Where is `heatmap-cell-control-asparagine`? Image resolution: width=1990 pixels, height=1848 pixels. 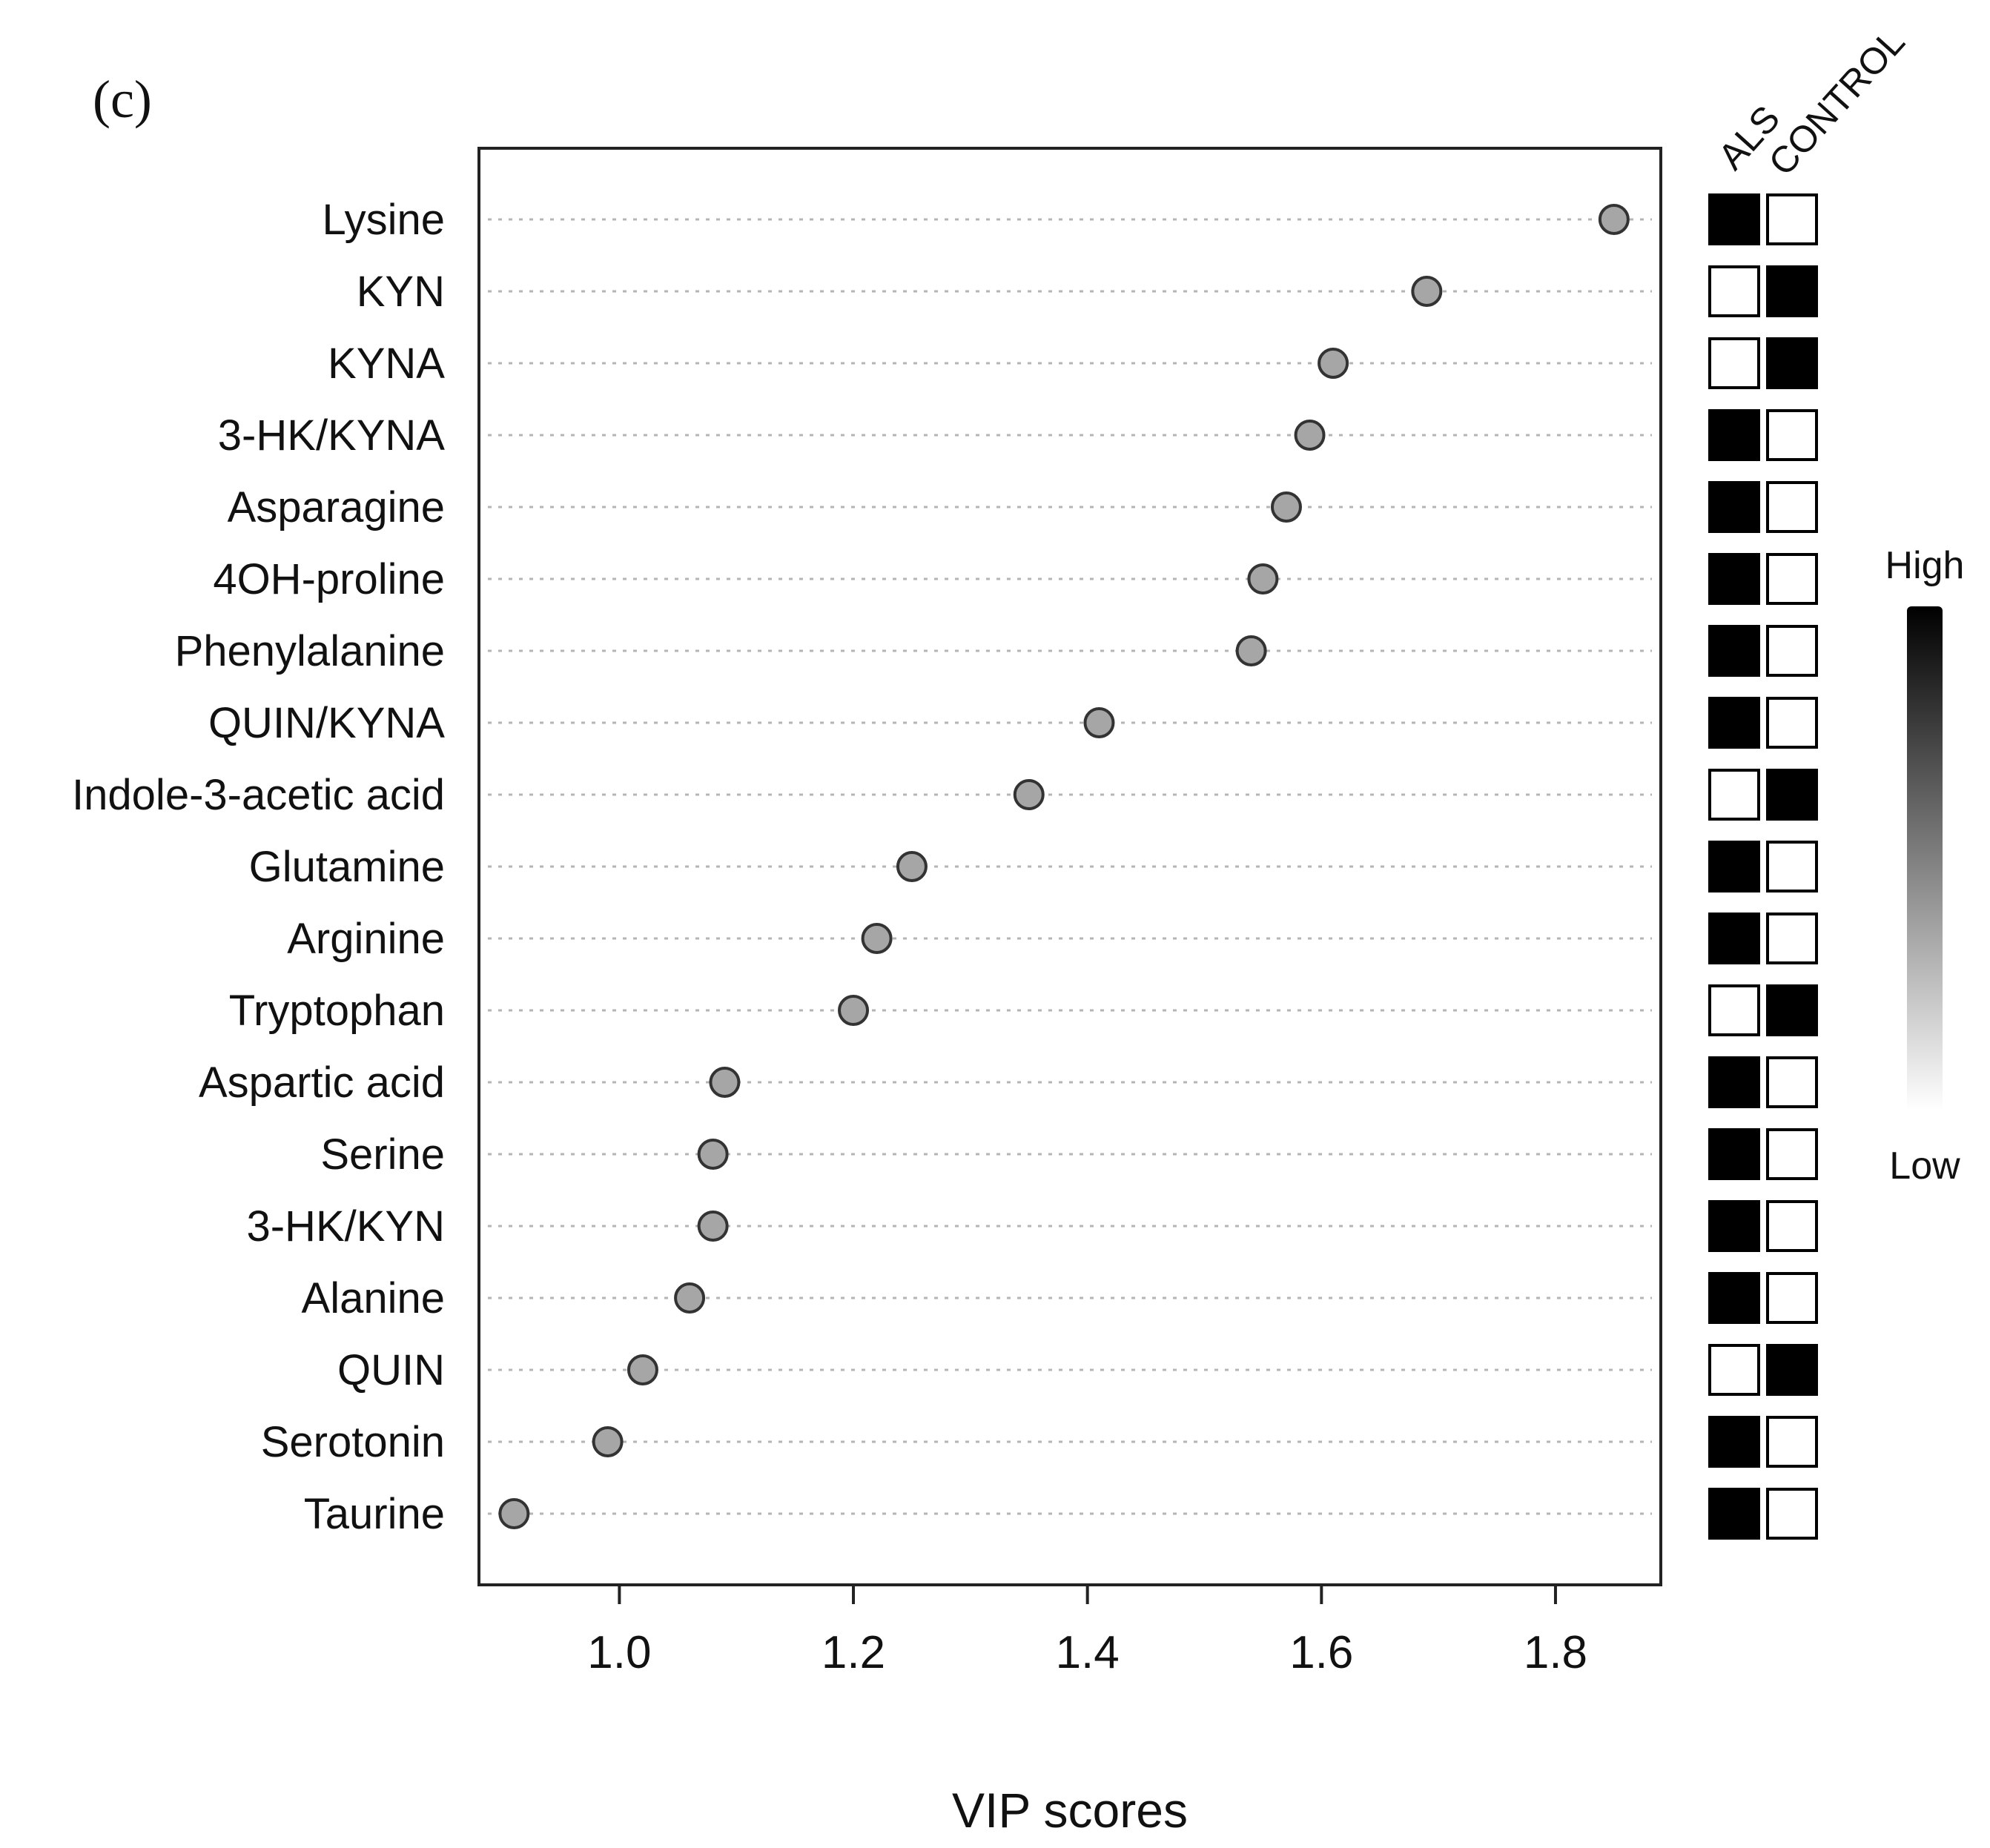 heatmap-cell-control-asparagine is located at coordinates (1792, 507).